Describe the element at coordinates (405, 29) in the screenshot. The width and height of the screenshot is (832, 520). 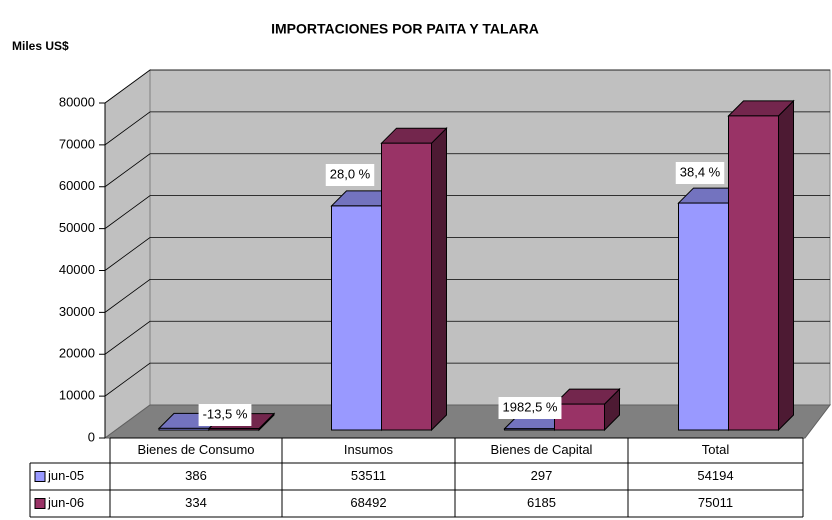
I see `chart-title: IMPORTACIONES POR PAITA Y TALARA` at that location.